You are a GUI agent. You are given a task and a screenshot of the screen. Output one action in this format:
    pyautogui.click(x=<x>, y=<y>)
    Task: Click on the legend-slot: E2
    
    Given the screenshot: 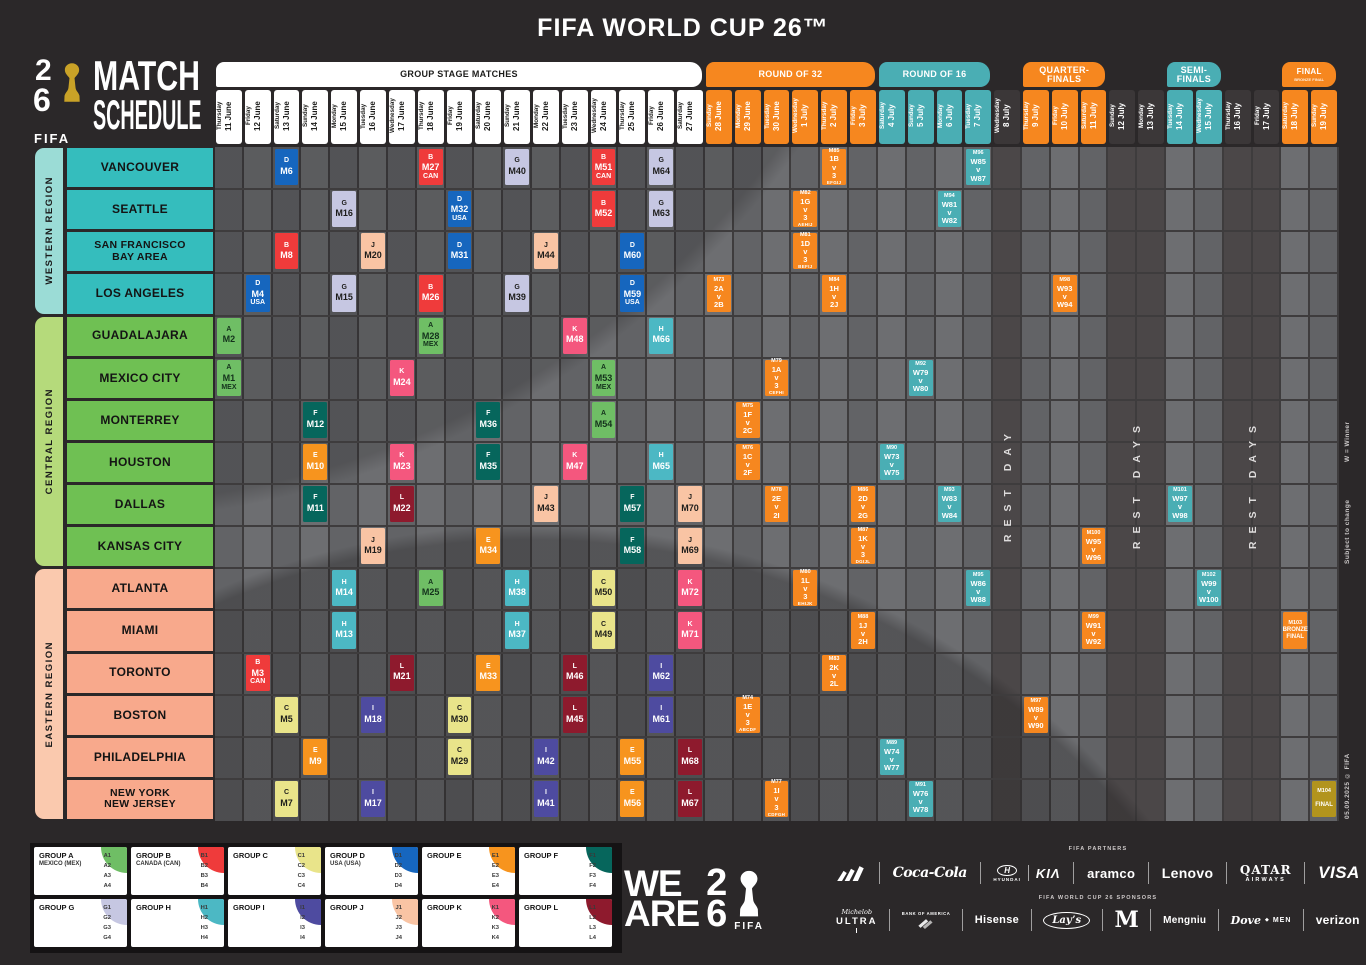 What is the action you would take?
    pyautogui.click(x=495, y=865)
    